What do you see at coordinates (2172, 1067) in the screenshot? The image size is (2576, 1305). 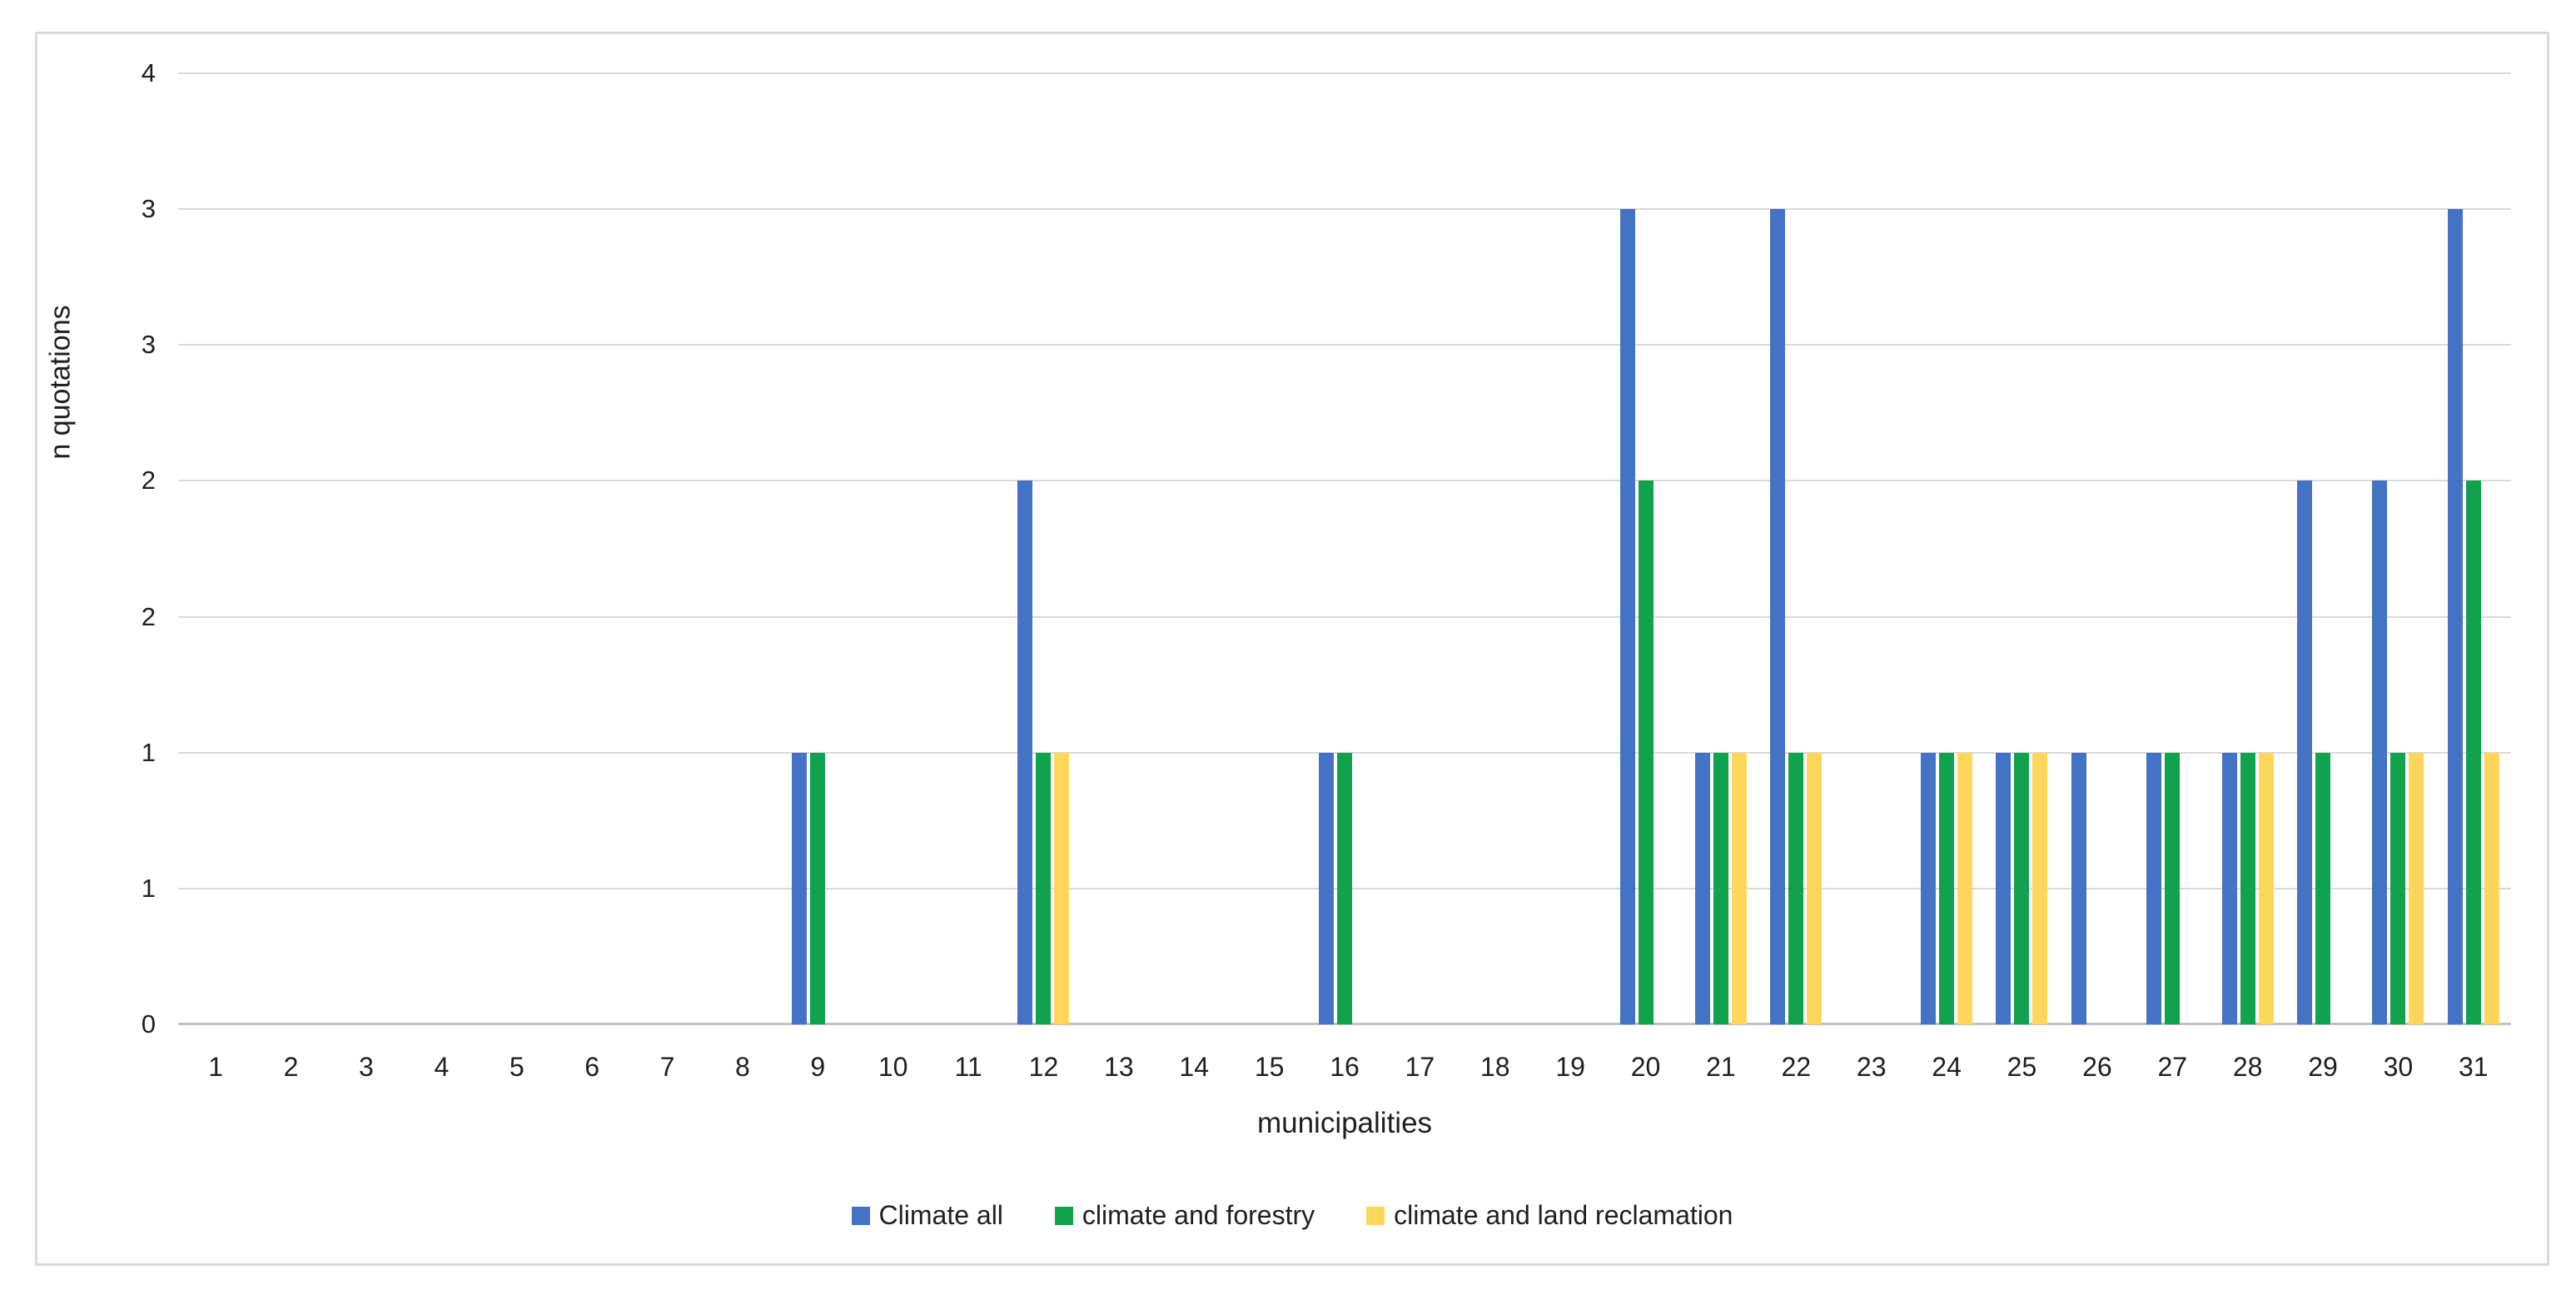 I see `x-tick-label-27: 27` at bounding box center [2172, 1067].